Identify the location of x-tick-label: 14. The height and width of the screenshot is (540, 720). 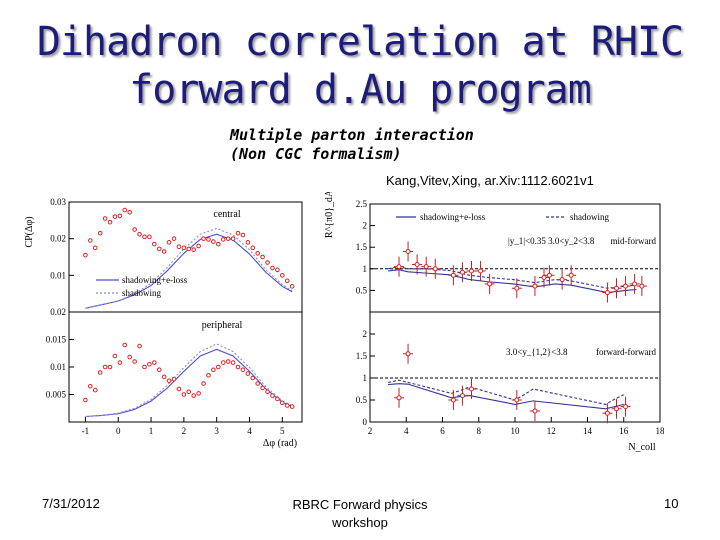
(588, 431).